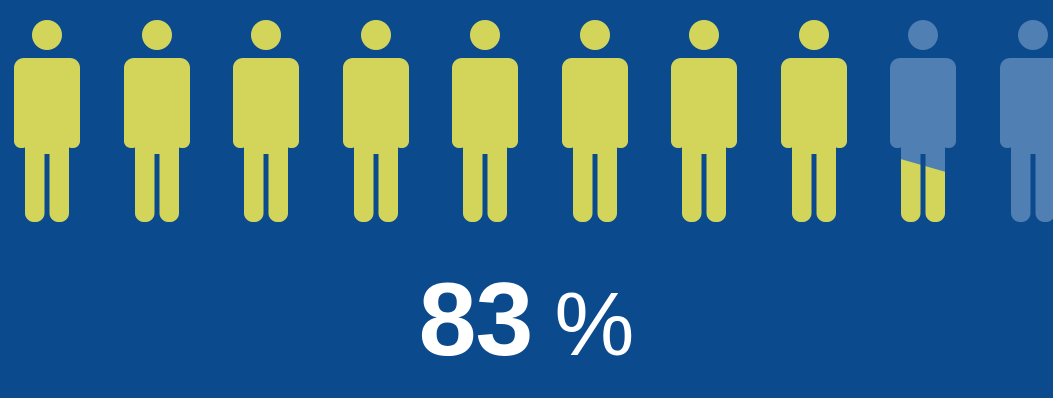 Image resolution: width=1053 pixels, height=398 pixels. Describe the element at coordinates (594, 325) in the screenshot. I see `percent-sign: %` at that location.